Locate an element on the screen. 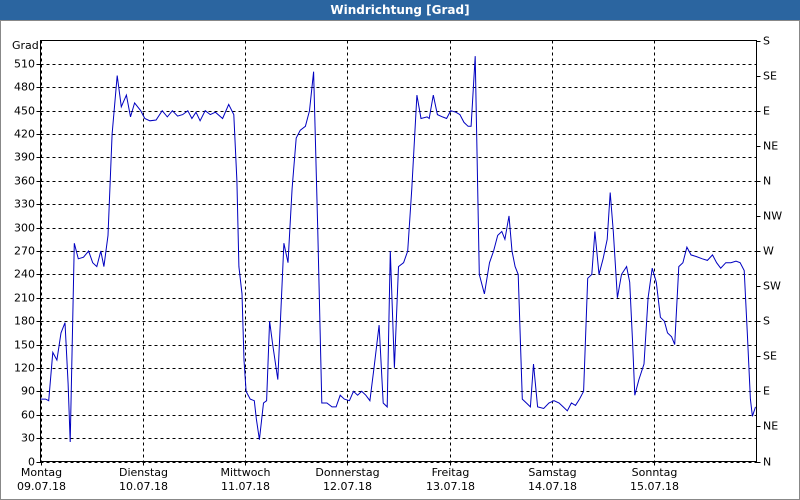  y-tick-label: 180 is located at coordinates (24, 321).